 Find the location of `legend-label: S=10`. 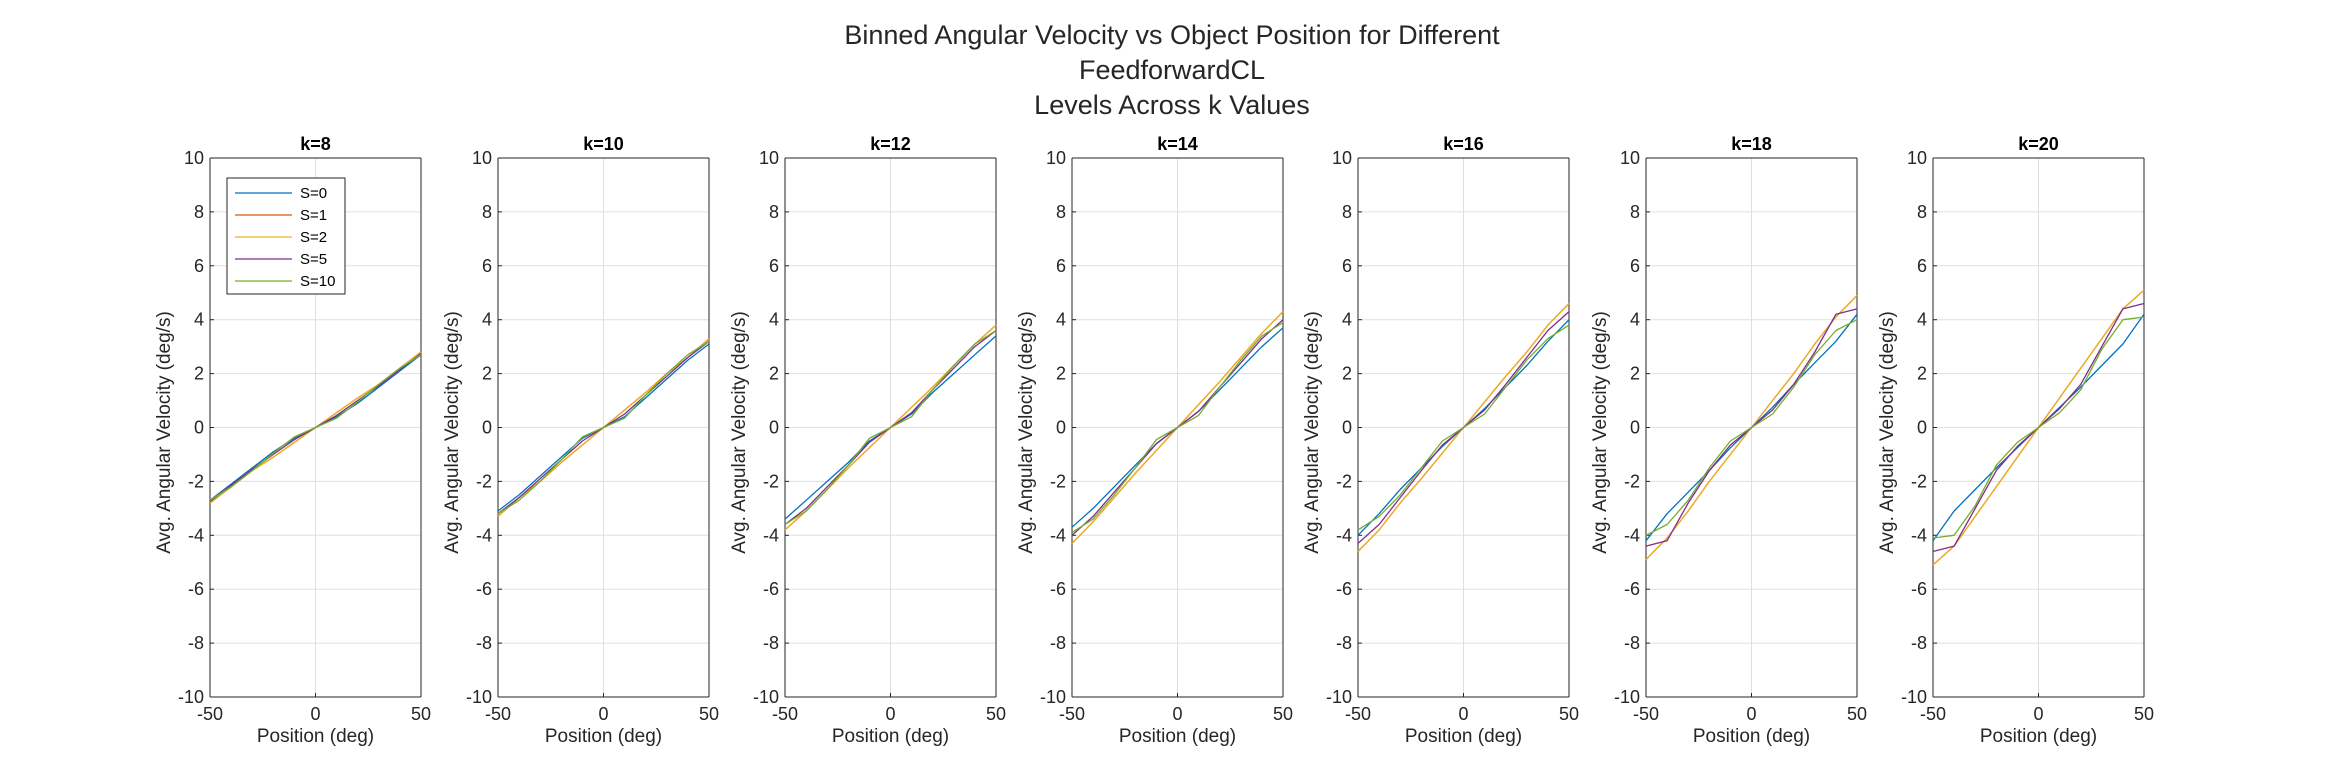

legend-label: S=10 is located at coordinates (317, 281).